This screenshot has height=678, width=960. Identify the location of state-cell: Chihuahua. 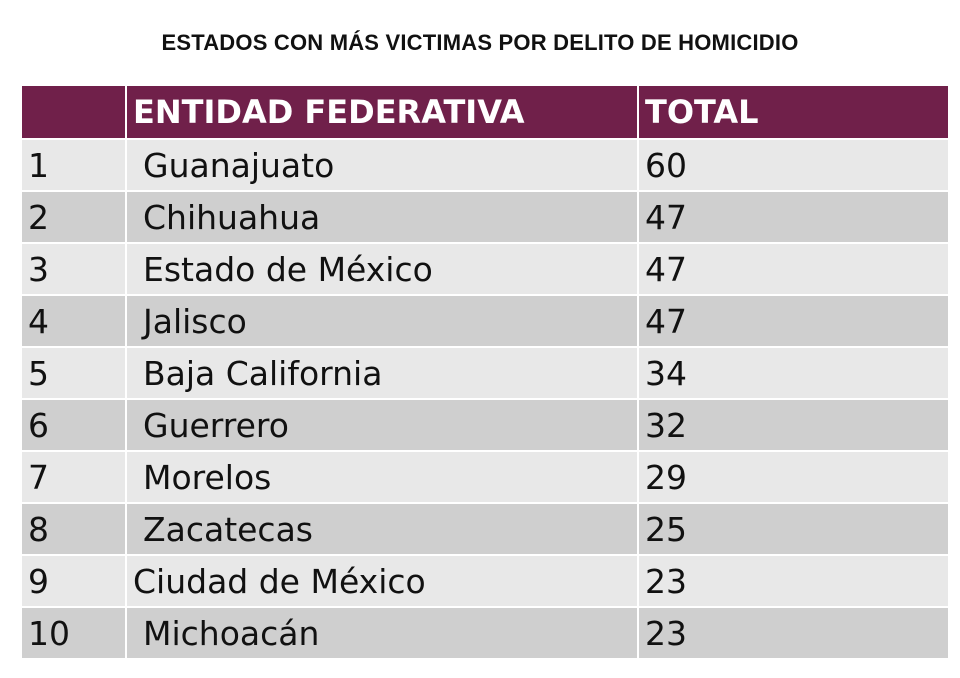
(382, 217).